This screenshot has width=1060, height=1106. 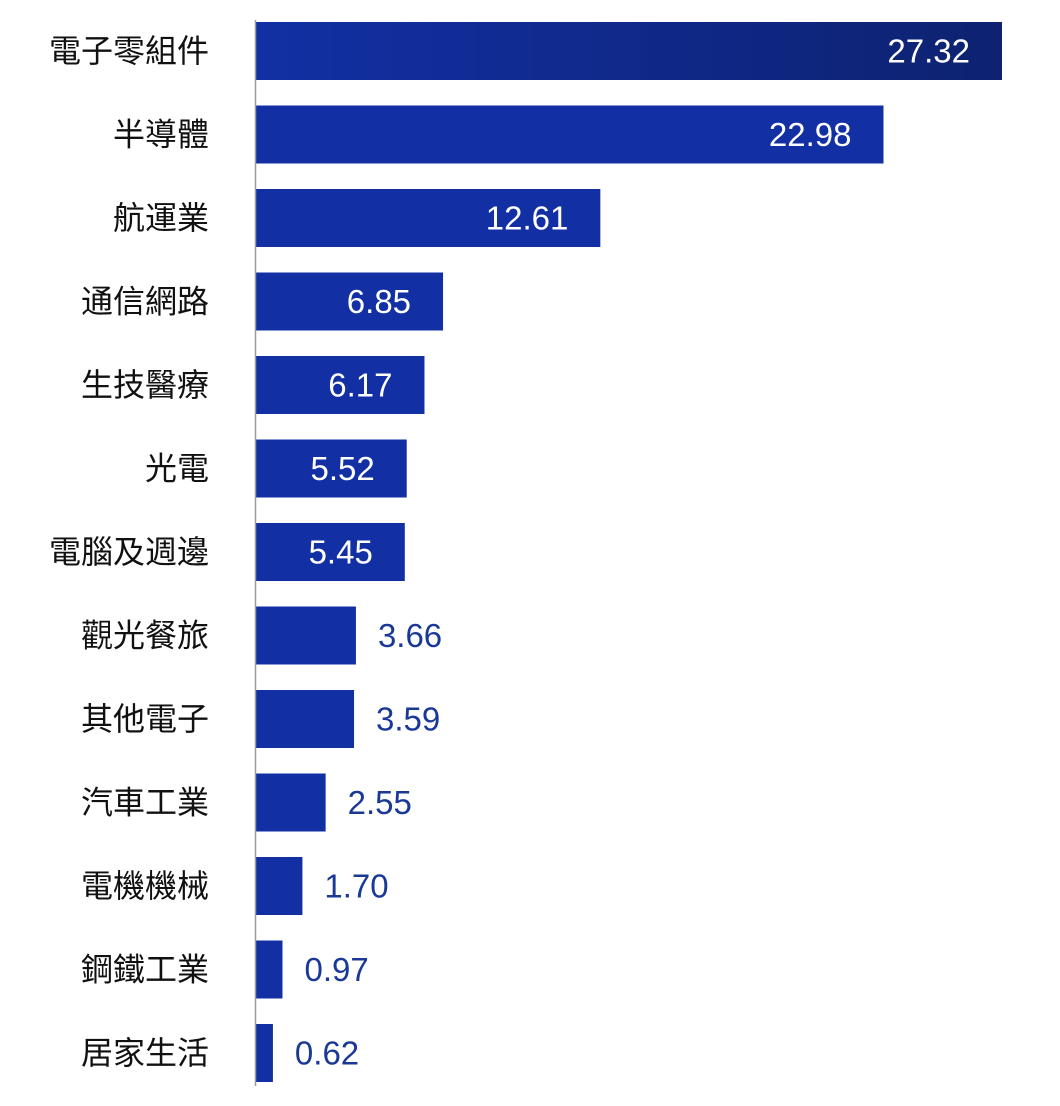 What do you see at coordinates (161, 135) in the screenshot?
I see `category-label: 半導體` at bounding box center [161, 135].